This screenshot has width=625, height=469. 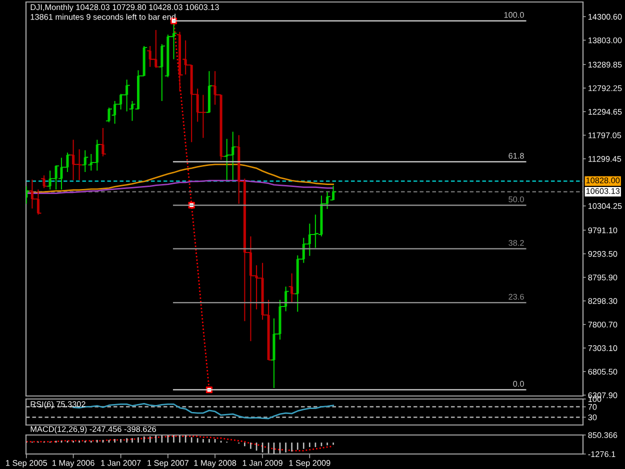 I want to click on ref-line-label: 0.0, so click(x=518, y=383).